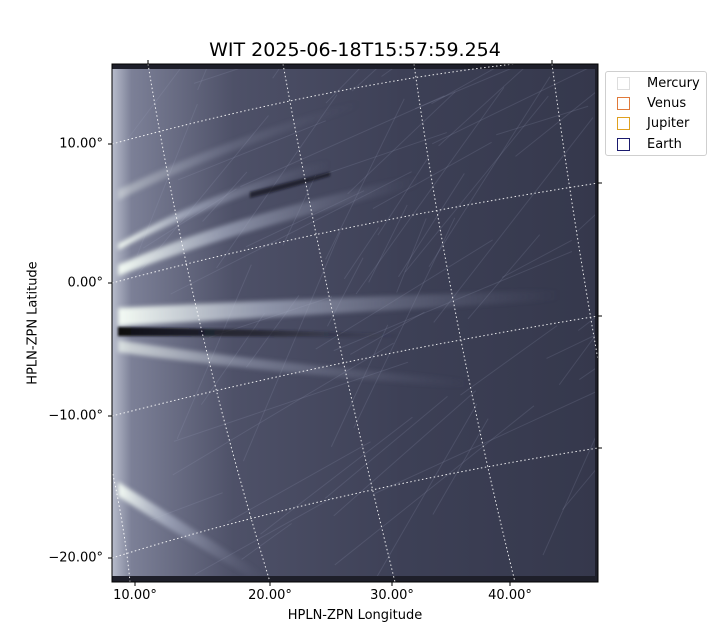 The image size is (720, 640). What do you see at coordinates (75, 558) in the screenshot?
I see `y-tick-label: −20.00°` at bounding box center [75, 558].